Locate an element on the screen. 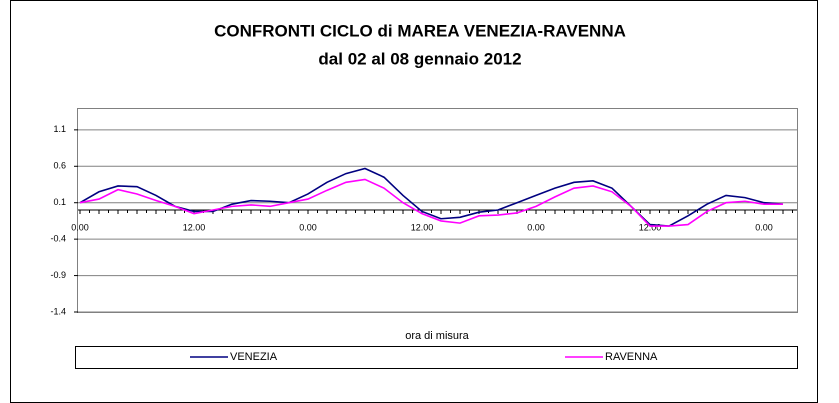 Image resolution: width=839 pixels, height=403 pixels. y-tick-label: -0.9 is located at coordinates (58, 275).